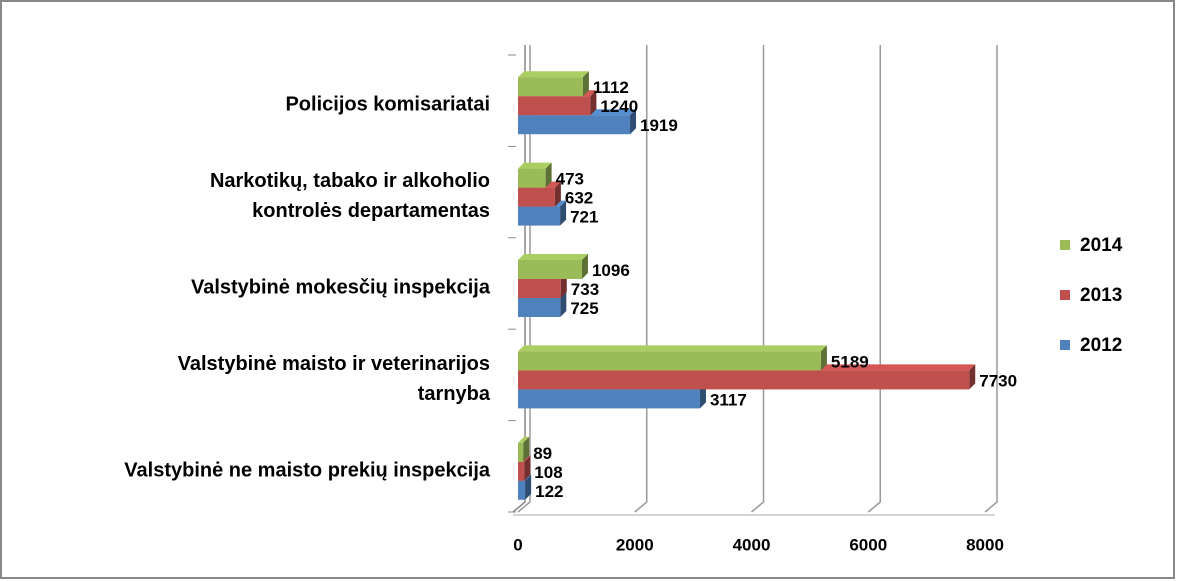 The width and height of the screenshot is (1177, 581). Describe the element at coordinates (619, 106) in the screenshot. I see `value-label: 1240` at that location.